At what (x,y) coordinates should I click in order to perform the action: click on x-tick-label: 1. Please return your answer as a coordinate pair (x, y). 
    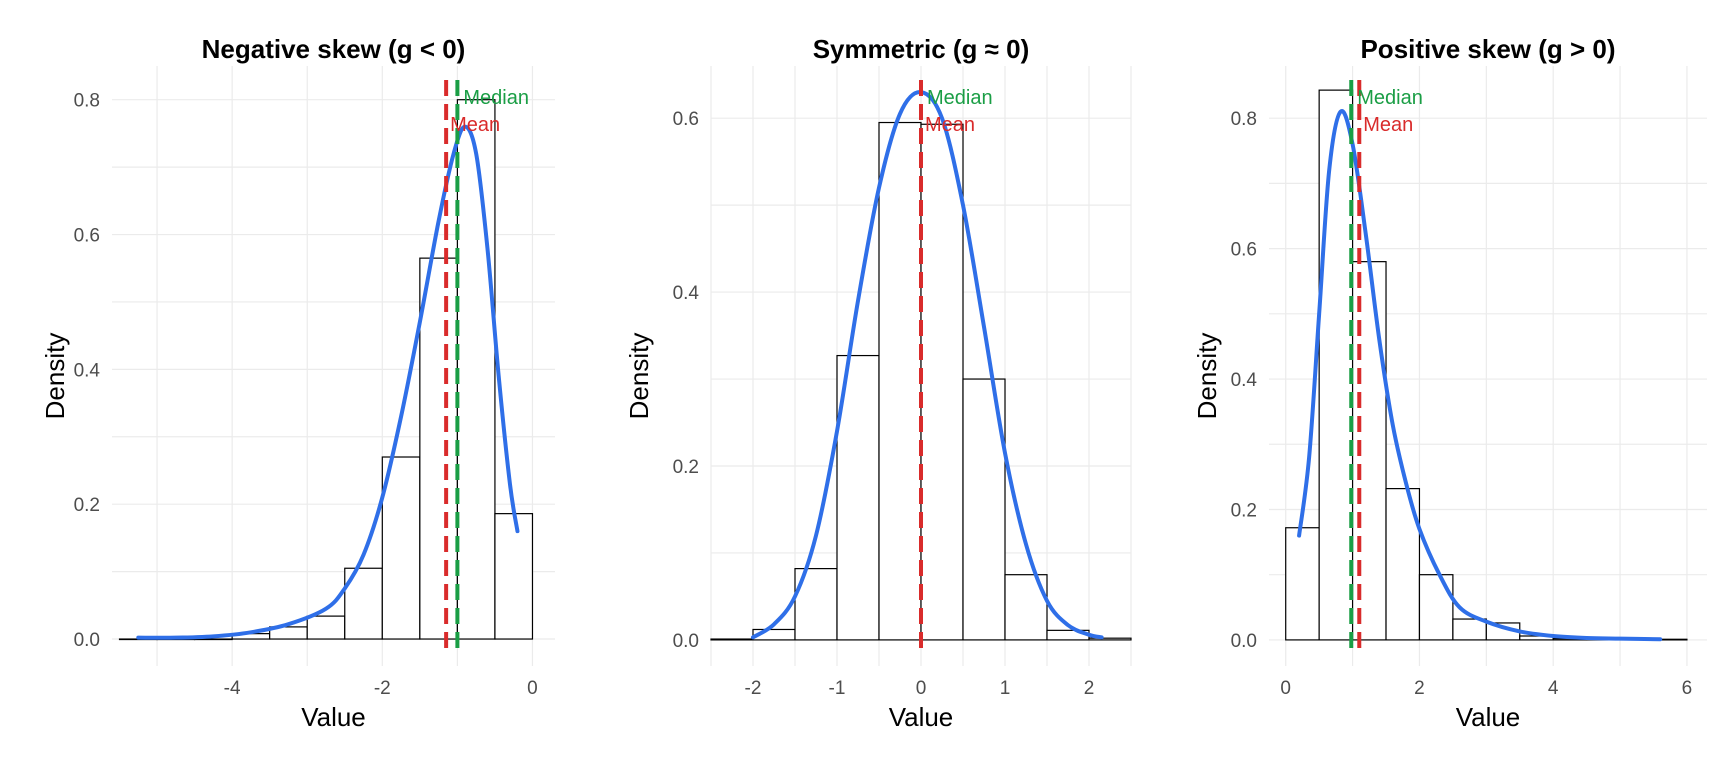
    Looking at the image, I should click on (1005, 688).